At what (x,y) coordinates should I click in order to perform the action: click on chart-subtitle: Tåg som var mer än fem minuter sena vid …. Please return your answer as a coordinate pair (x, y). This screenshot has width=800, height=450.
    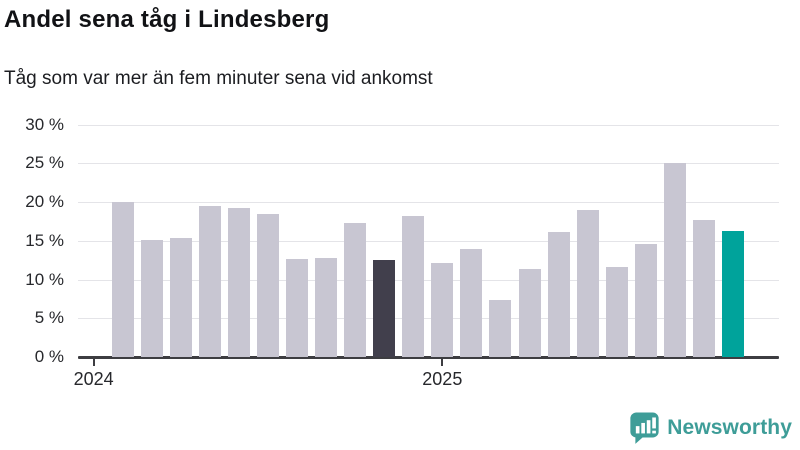
    Looking at the image, I should click on (218, 78).